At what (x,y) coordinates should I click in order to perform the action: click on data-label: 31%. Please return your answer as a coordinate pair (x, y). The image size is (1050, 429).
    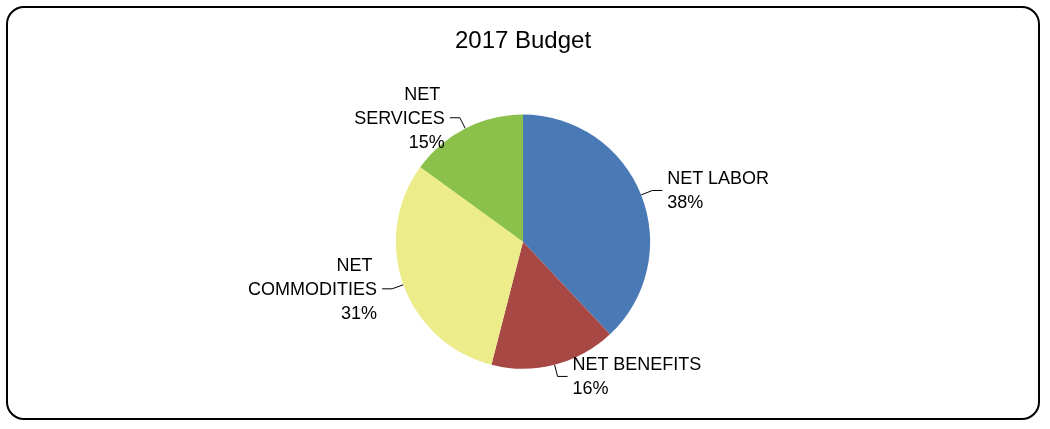
    Looking at the image, I should click on (359, 312).